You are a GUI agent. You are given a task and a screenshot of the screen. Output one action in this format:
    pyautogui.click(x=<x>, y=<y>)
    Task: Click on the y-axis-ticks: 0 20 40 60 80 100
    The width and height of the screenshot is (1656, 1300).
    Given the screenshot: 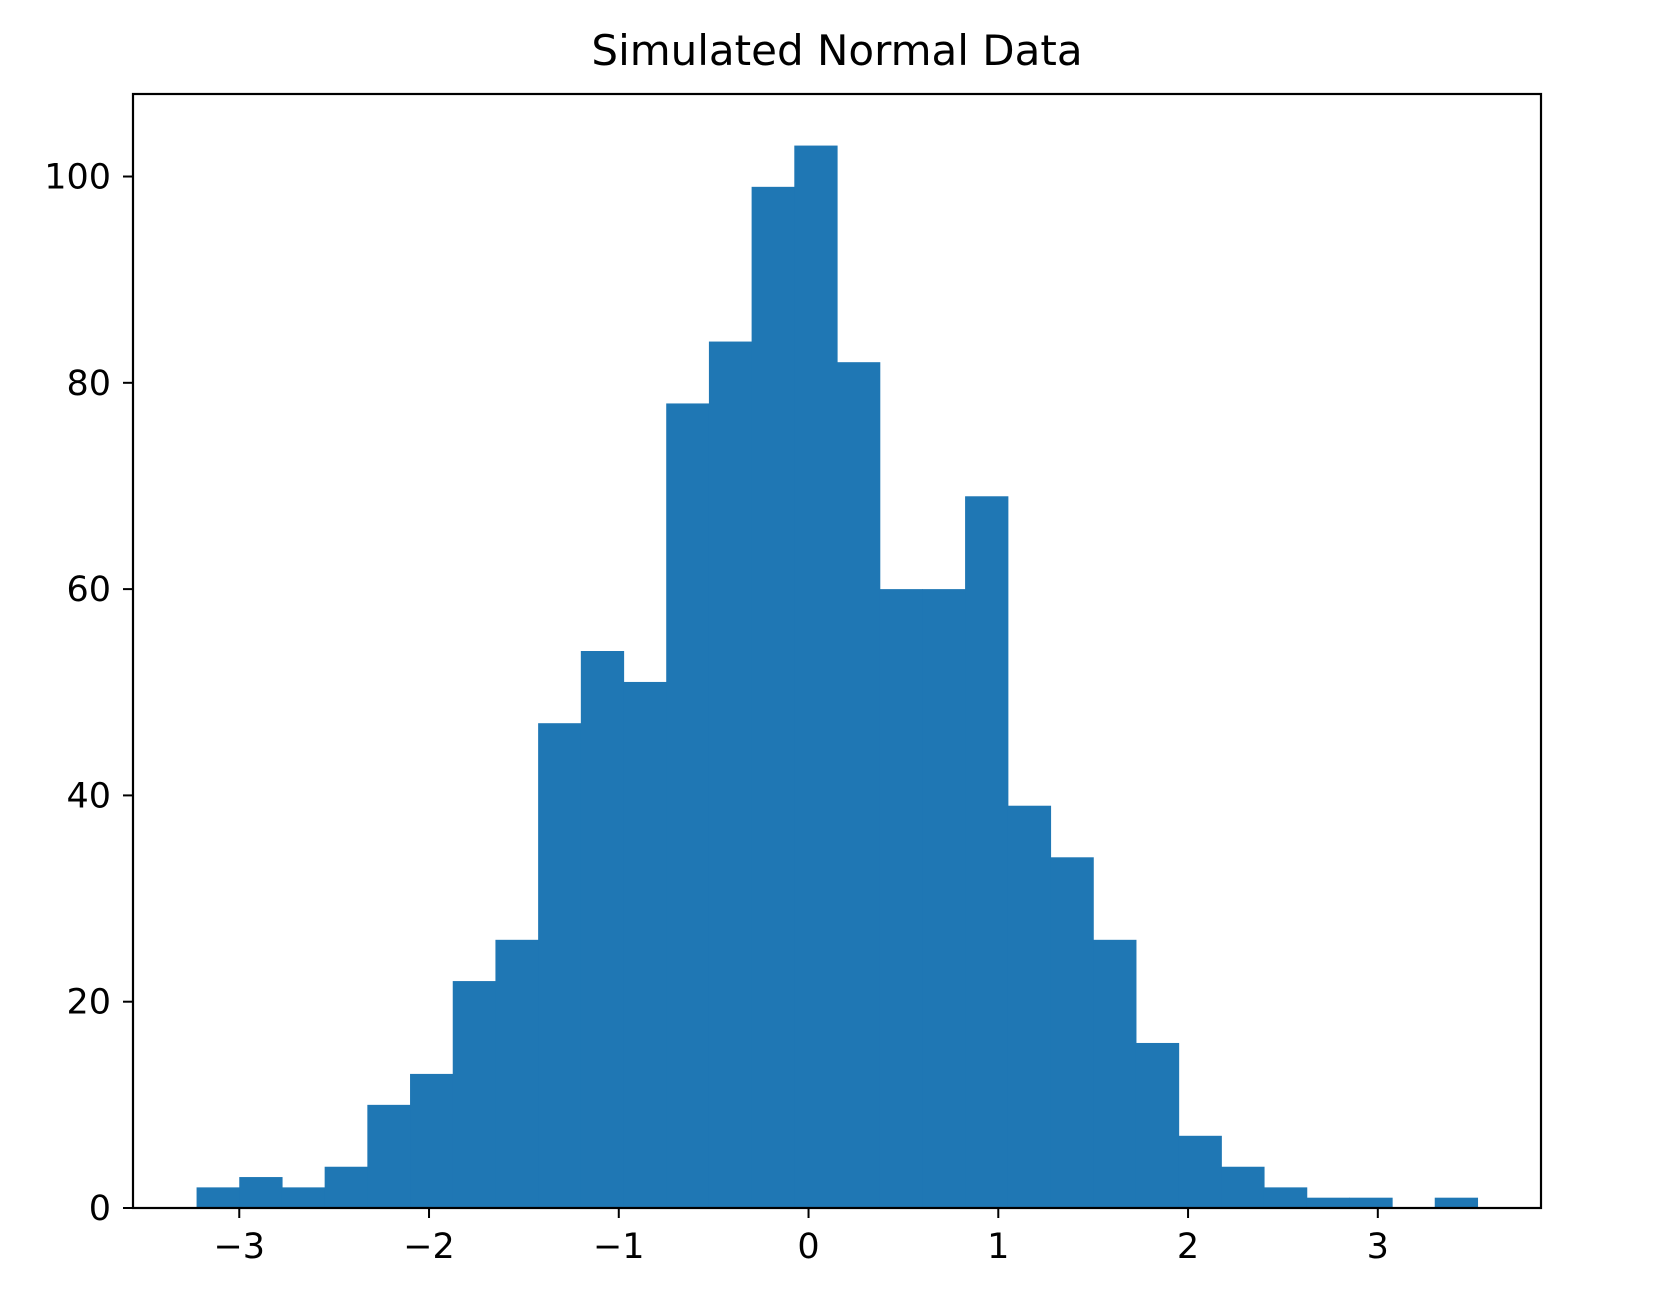 What is the action you would take?
    pyautogui.click(x=88, y=693)
    